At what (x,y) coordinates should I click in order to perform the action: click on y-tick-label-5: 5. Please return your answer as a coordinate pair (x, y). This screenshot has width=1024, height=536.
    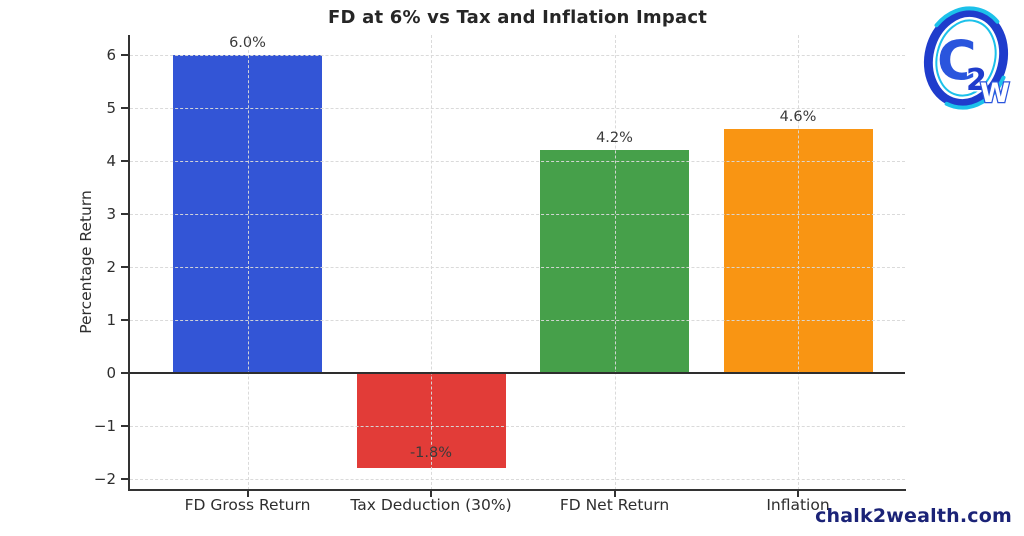
    Looking at the image, I should click on (111, 108).